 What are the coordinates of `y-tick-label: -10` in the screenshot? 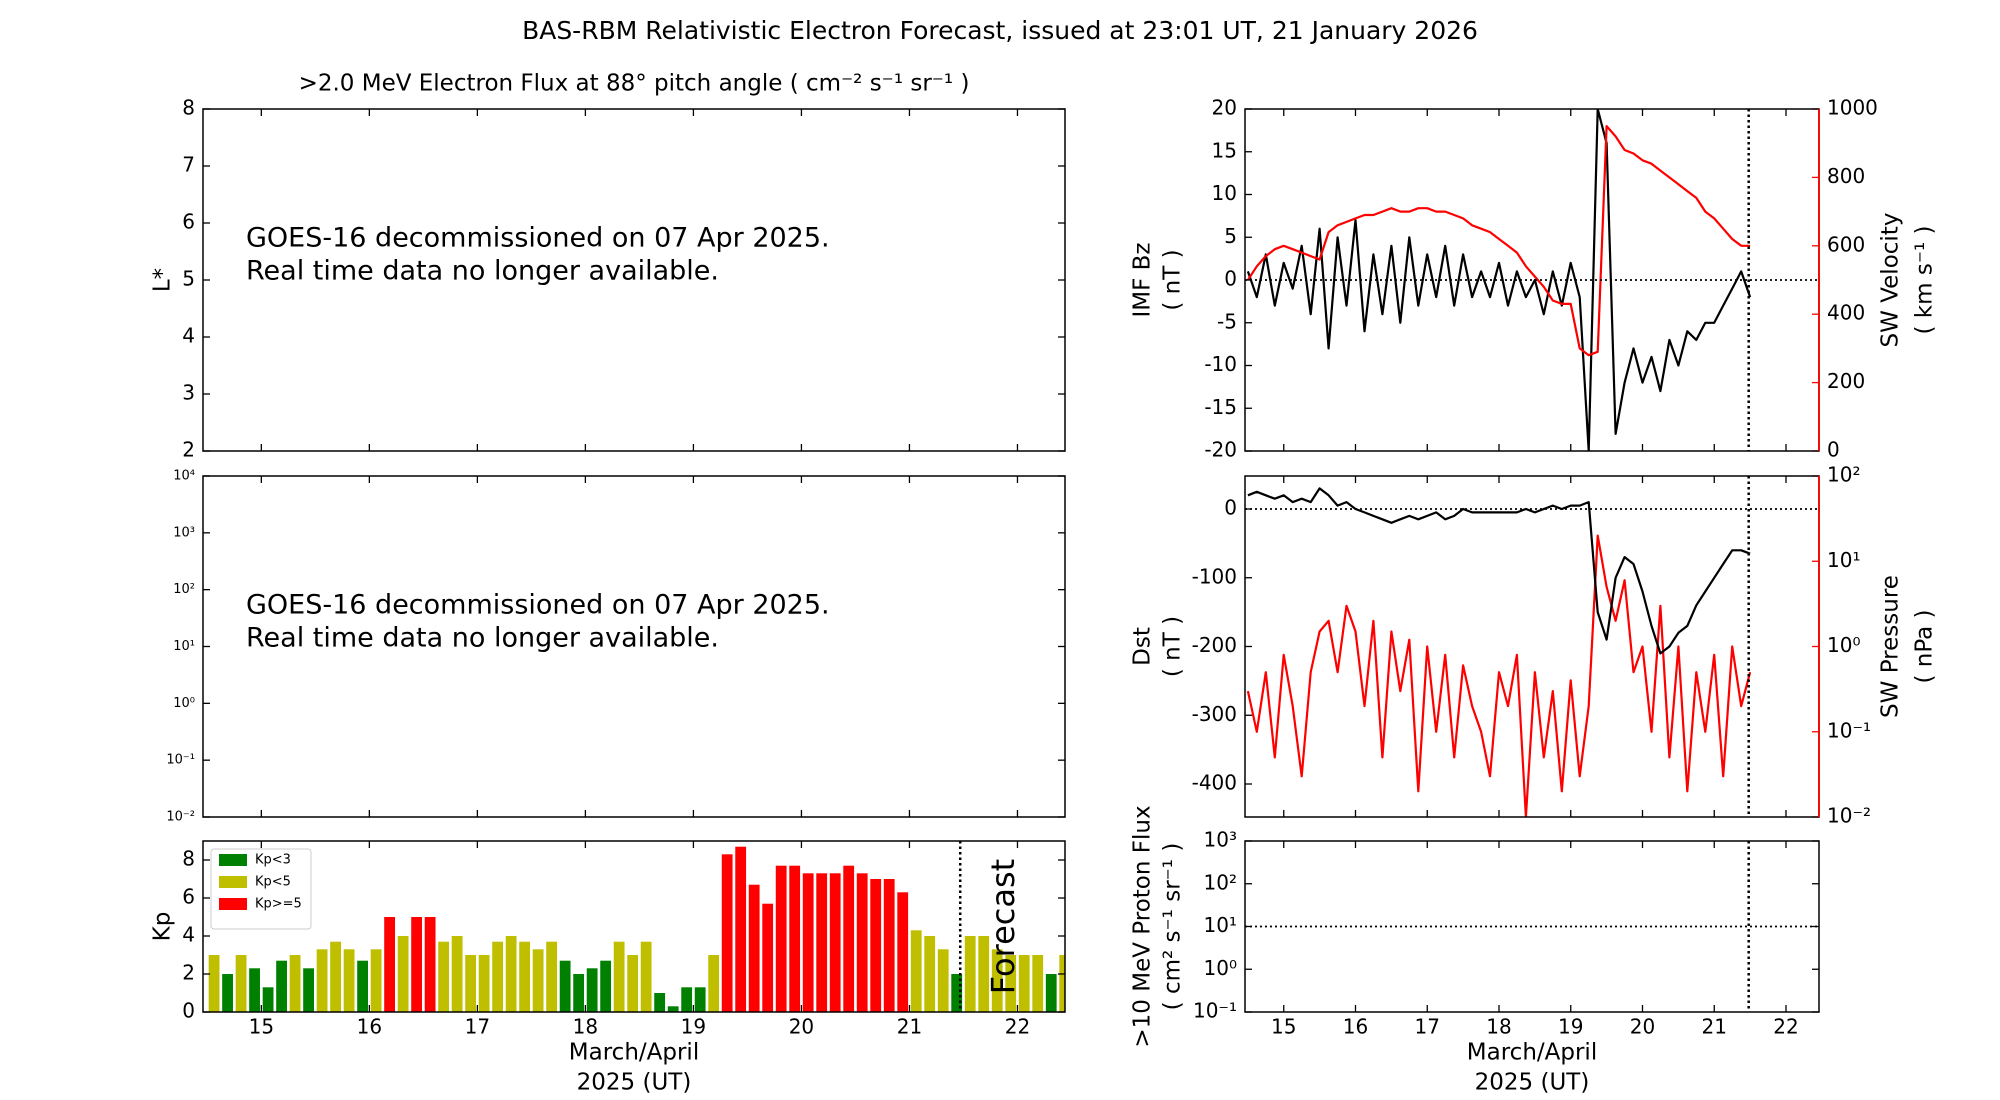 It's located at (1220, 364).